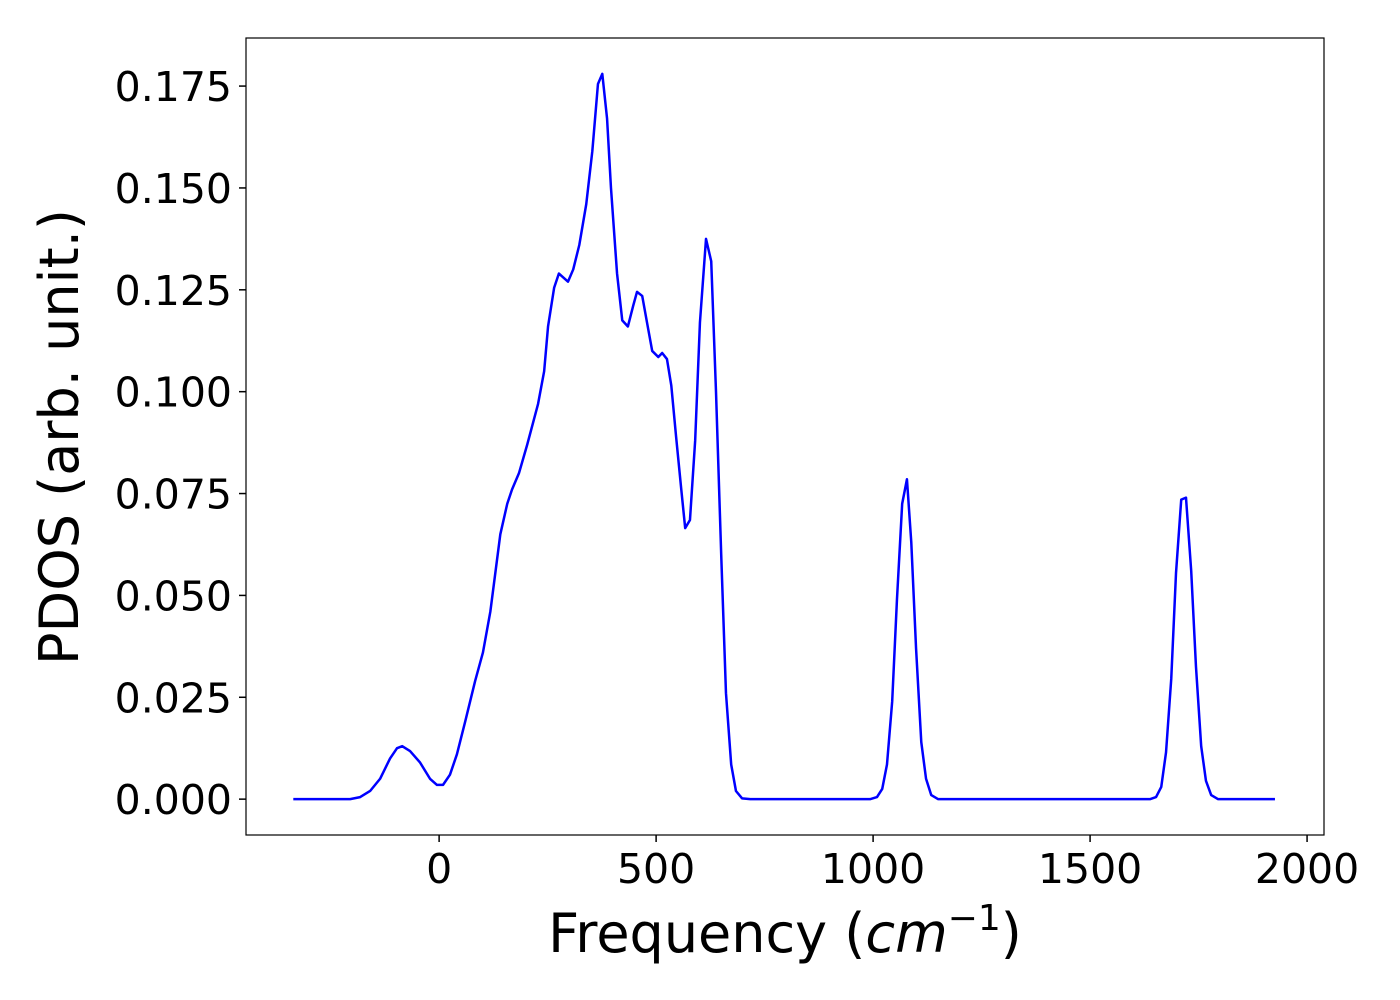 The width and height of the screenshot is (1400, 1000). What do you see at coordinates (706, 933) in the screenshot?
I see `x-label-text: Frequency (` at bounding box center [706, 933].